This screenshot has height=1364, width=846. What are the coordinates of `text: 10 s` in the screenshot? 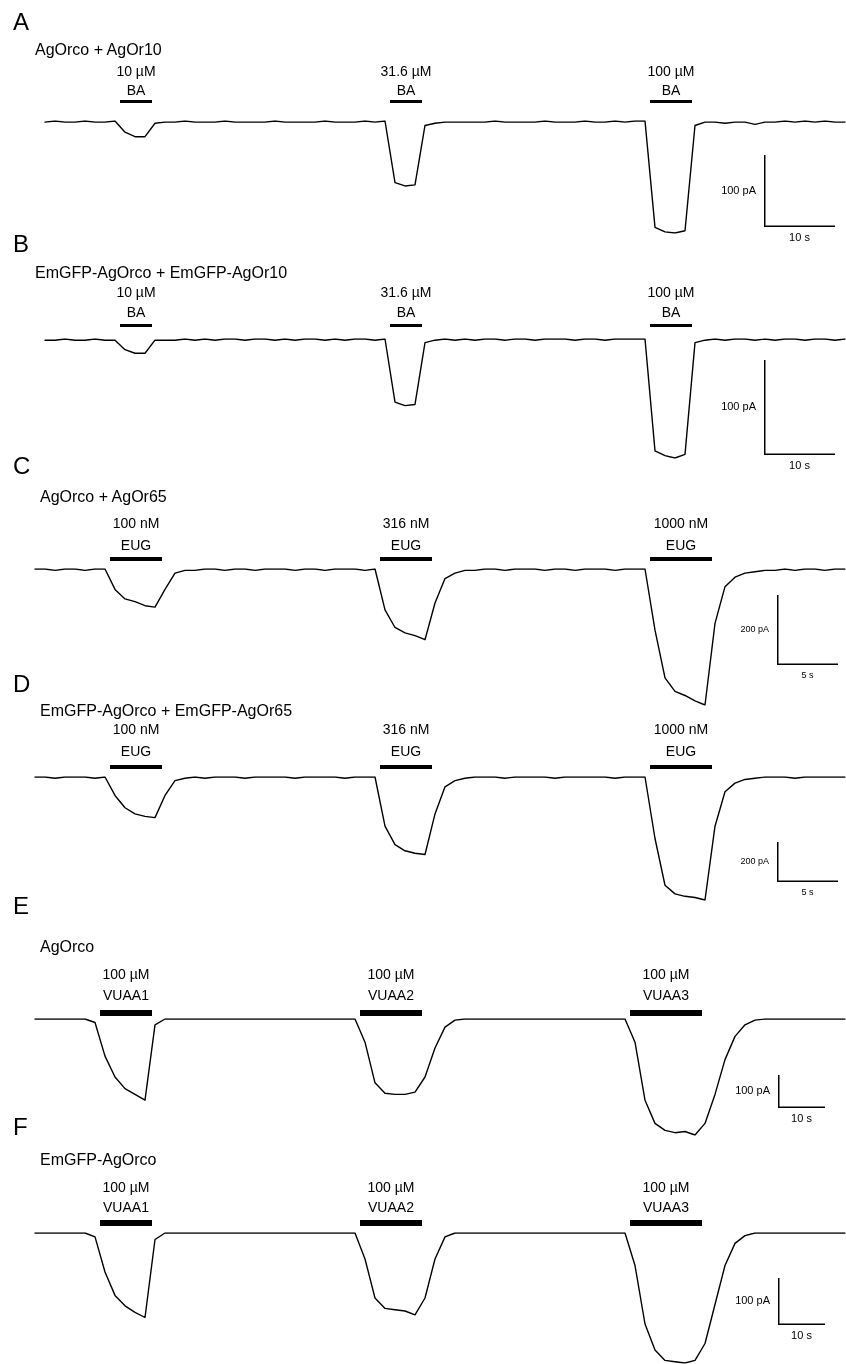 It's located at (800, 464).